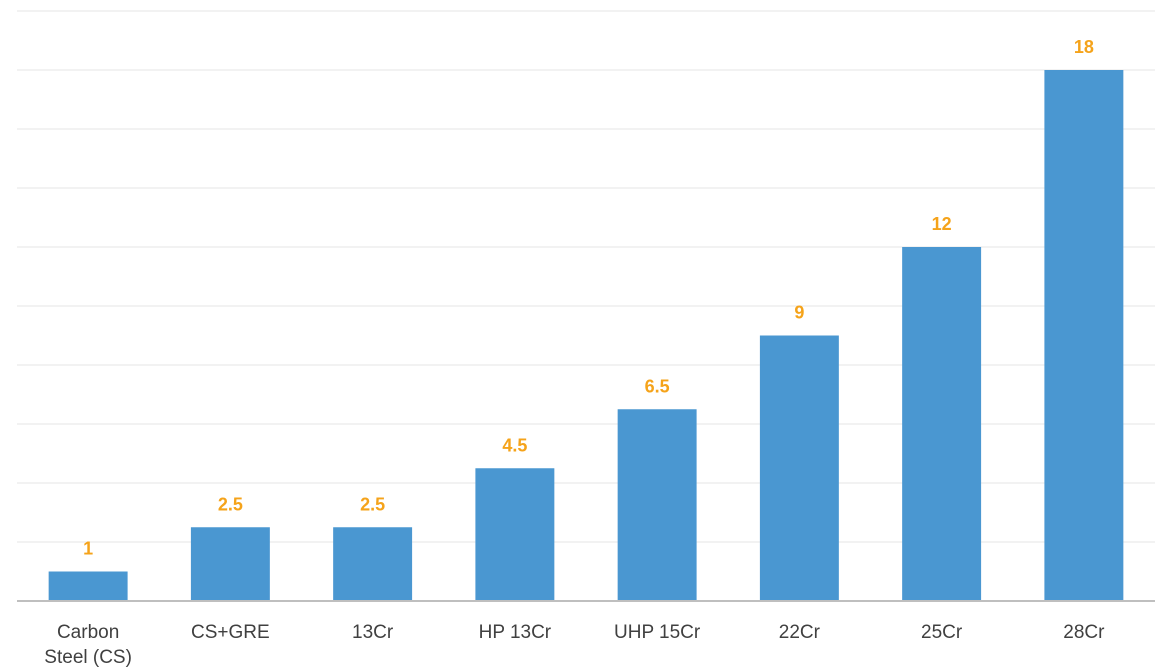 The image size is (1155, 670). What do you see at coordinates (942, 224) in the screenshot?
I see `data-label: 12` at bounding box center [942, 224].